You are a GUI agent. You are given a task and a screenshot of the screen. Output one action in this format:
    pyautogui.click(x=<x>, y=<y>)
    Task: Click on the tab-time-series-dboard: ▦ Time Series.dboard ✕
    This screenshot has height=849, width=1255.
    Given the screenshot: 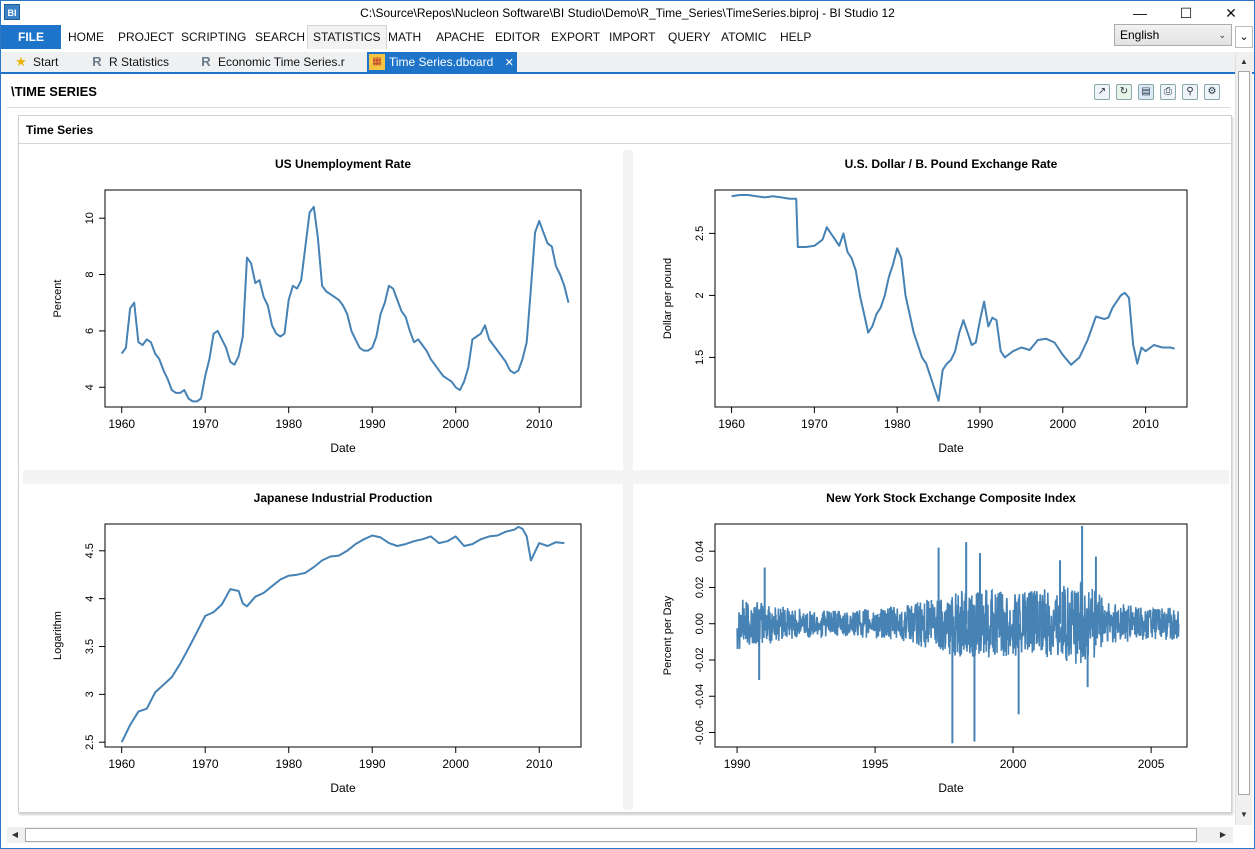 What is the action you would take?
    pyautogui.click(x=442, y=62)
    